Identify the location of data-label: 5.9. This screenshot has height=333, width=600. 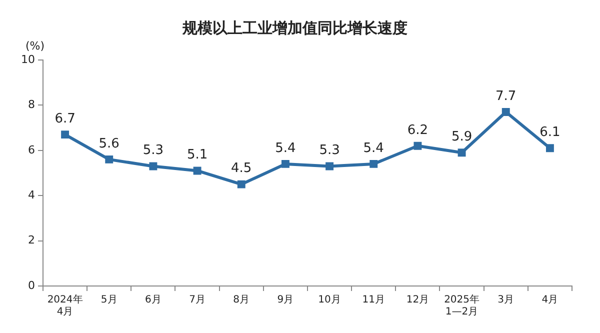
(461, 137).